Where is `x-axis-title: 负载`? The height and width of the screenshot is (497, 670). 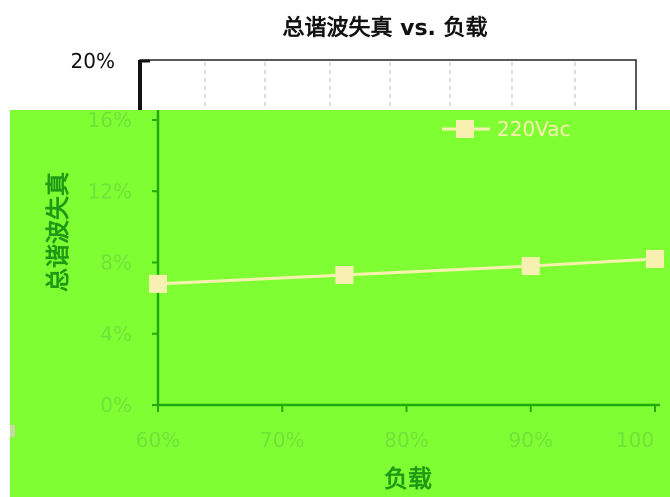
x-axis-title: 负载 is located at coordinates (408, 479).